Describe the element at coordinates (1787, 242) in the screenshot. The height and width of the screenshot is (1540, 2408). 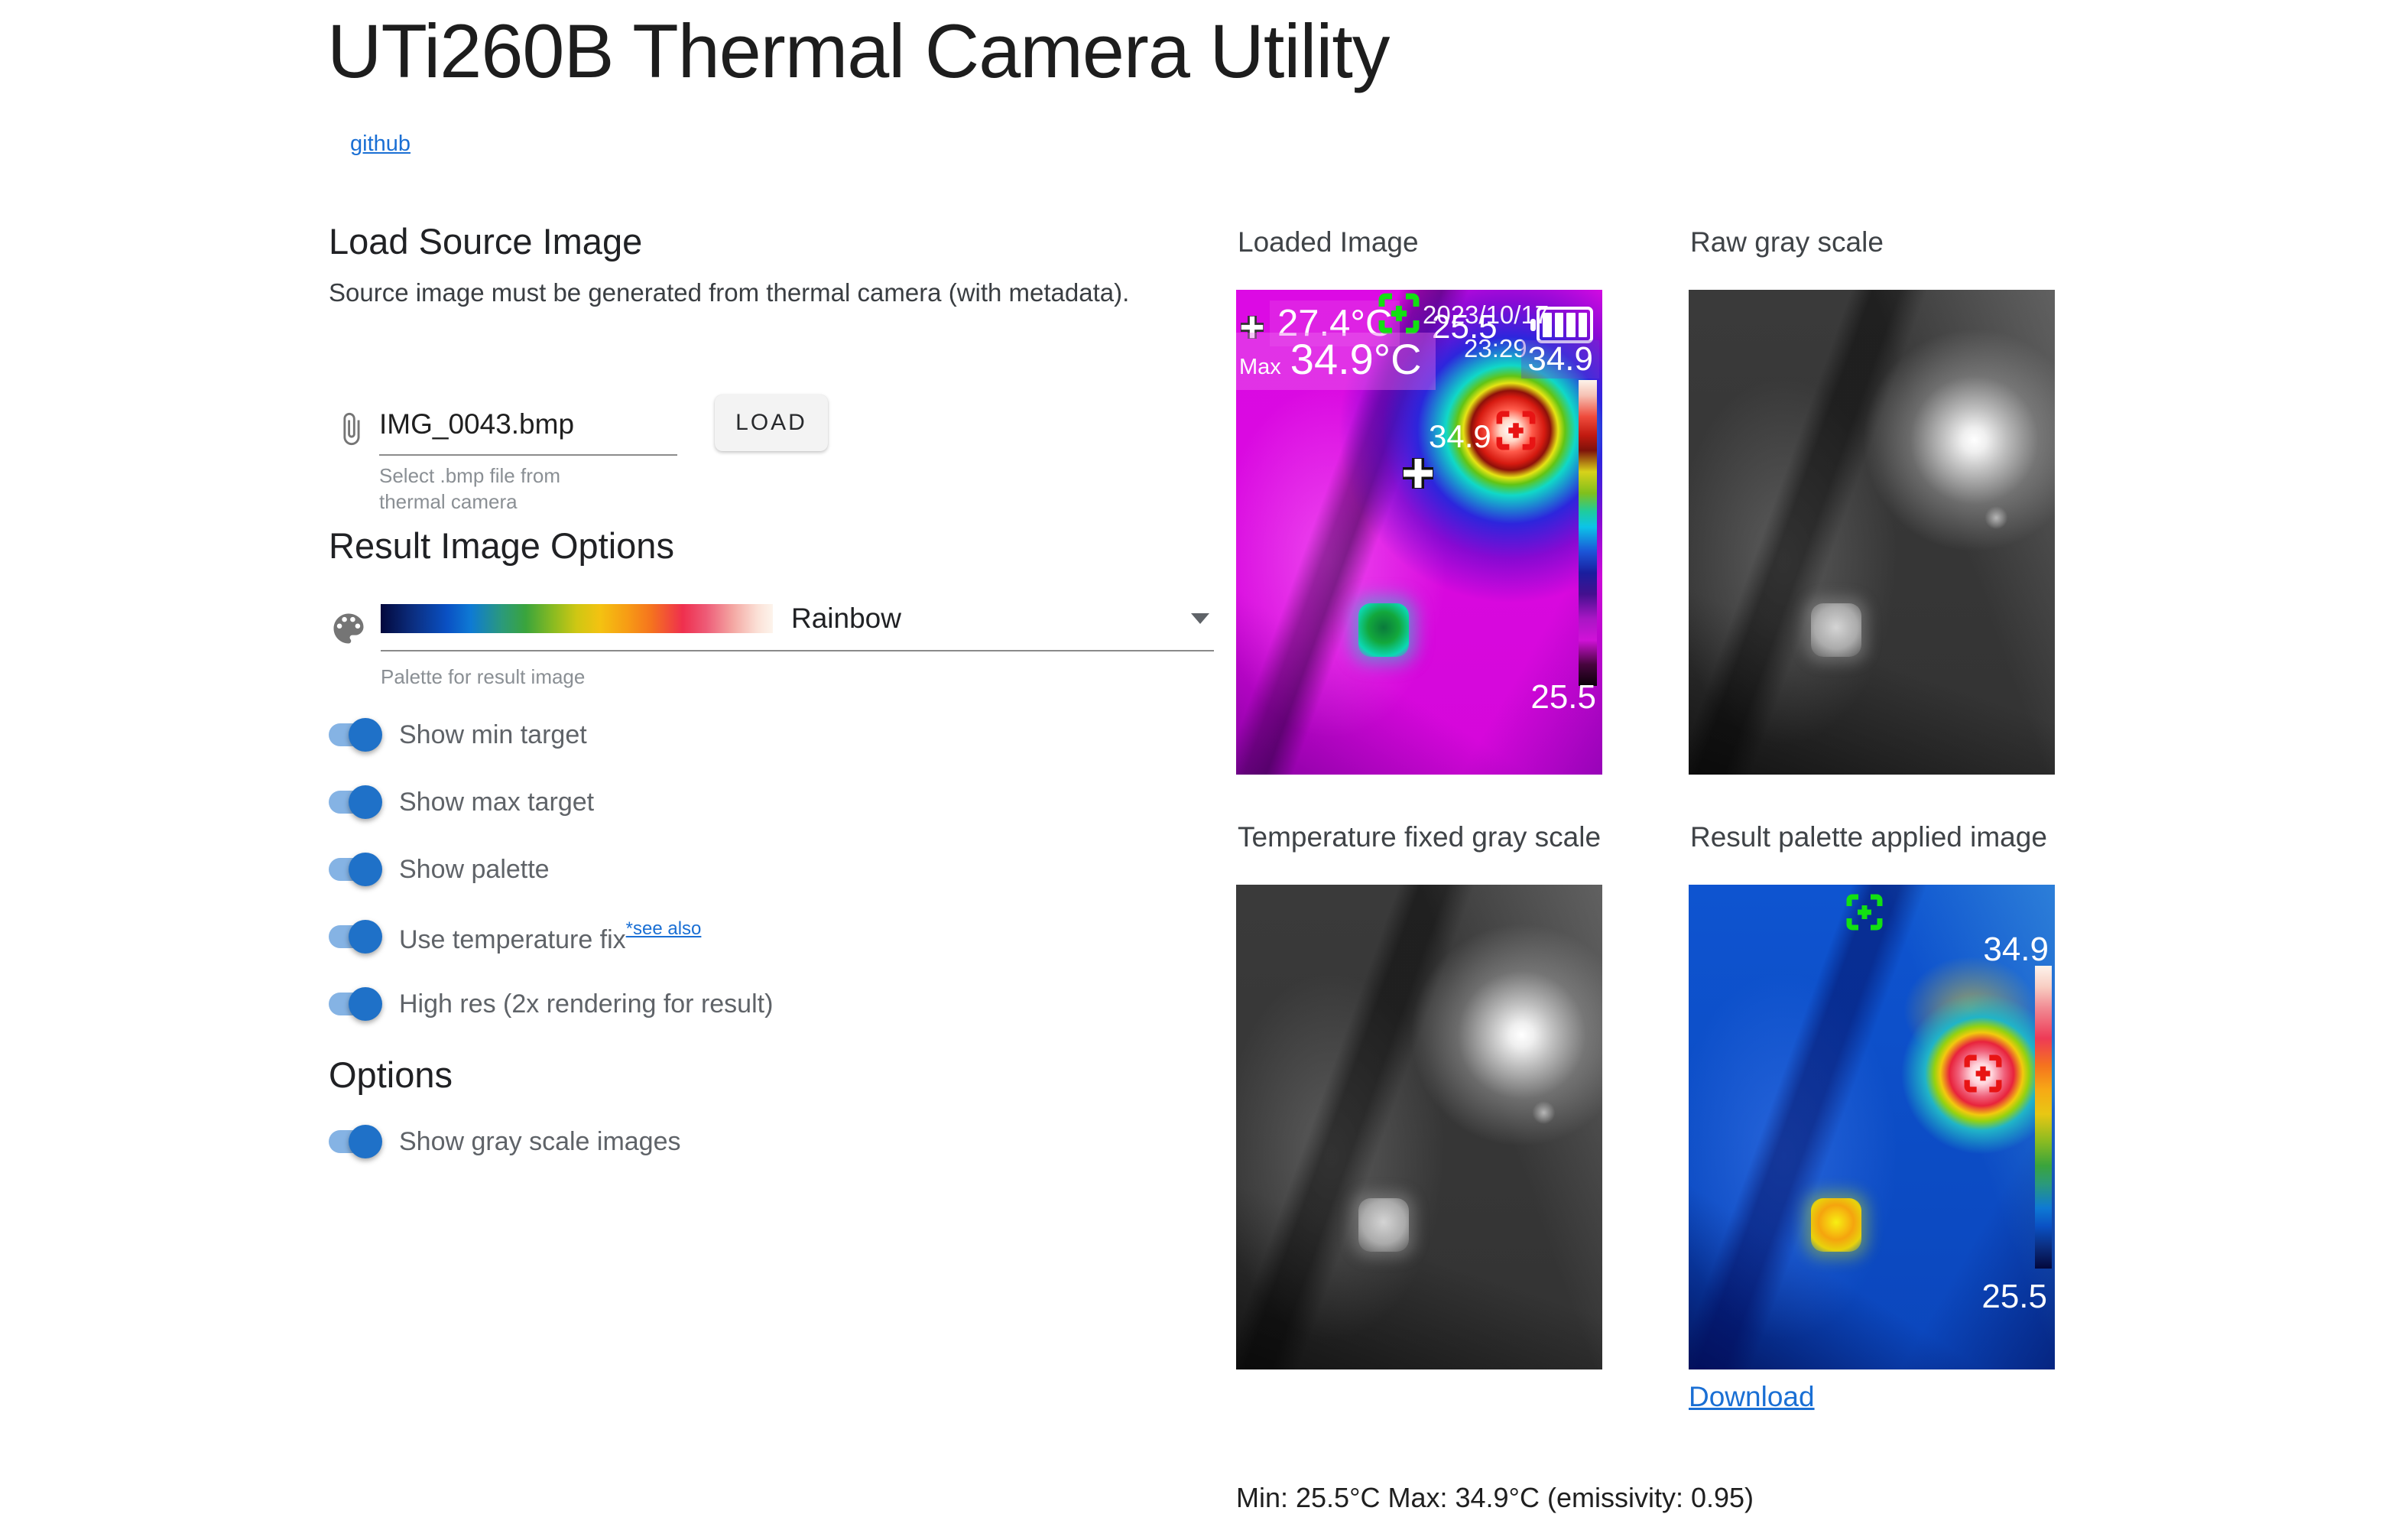
I see `raw-gray-label: Raw gray scale` at that location.